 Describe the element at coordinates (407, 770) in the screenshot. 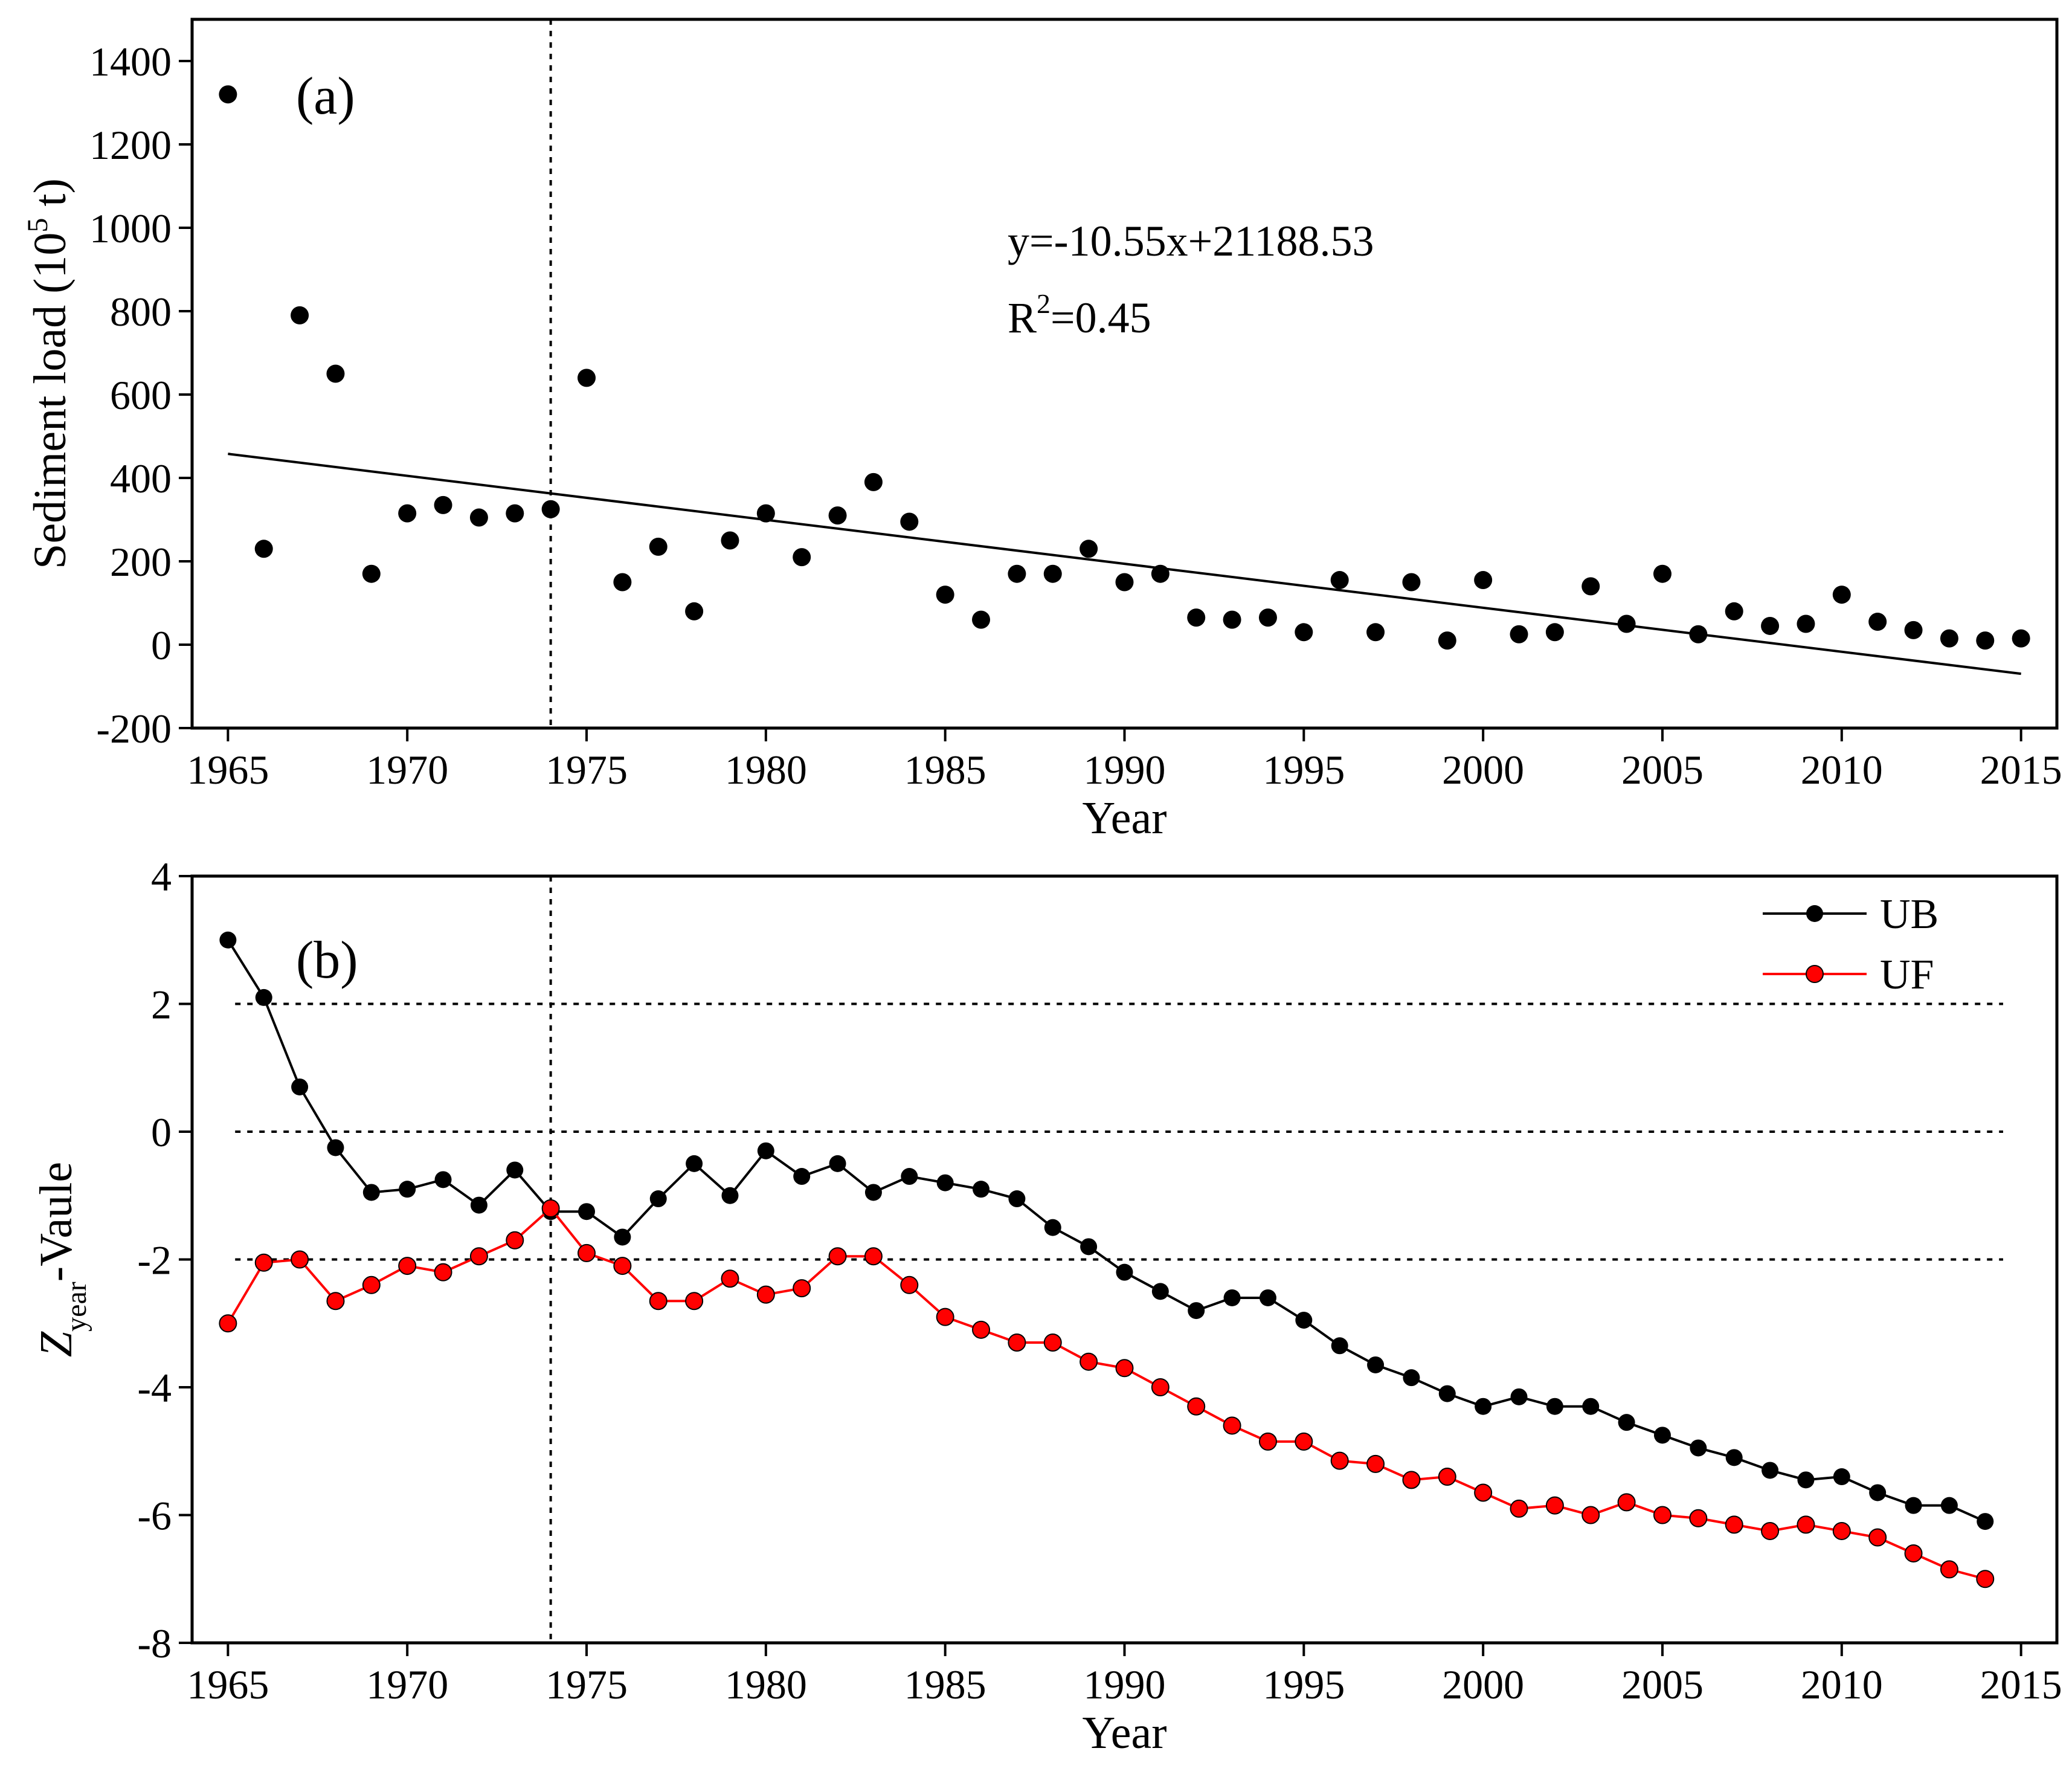

I see `panel-a-x-tick-label: 1970` at that location.